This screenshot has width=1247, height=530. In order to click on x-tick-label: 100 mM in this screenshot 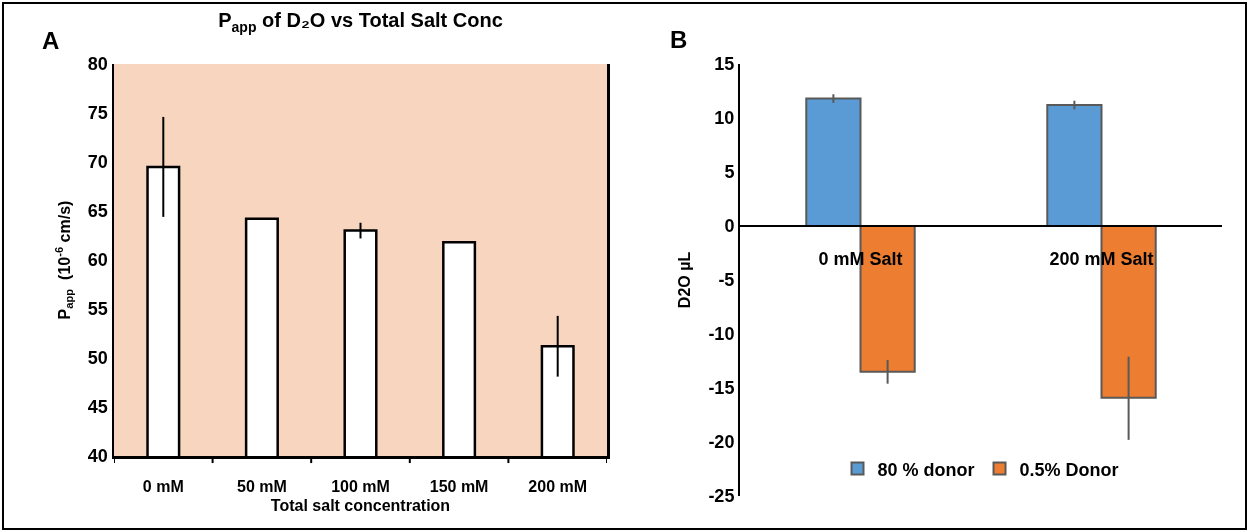, I will do `click(360, 486)`.